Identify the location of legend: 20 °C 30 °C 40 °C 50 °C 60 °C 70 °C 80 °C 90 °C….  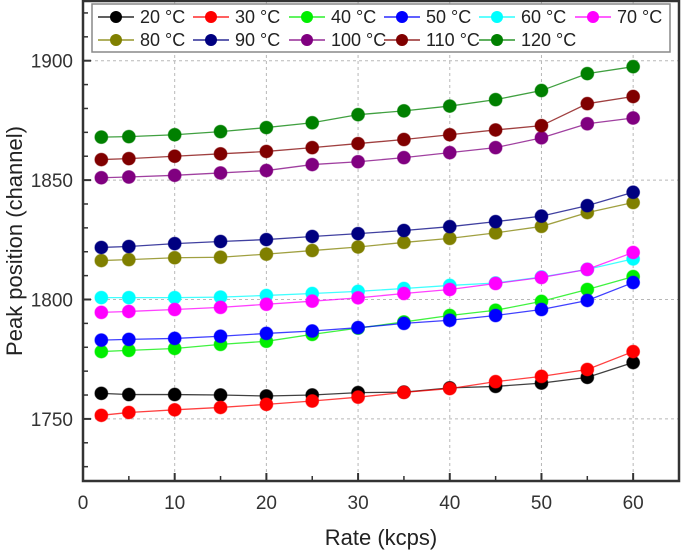
(381, 28).